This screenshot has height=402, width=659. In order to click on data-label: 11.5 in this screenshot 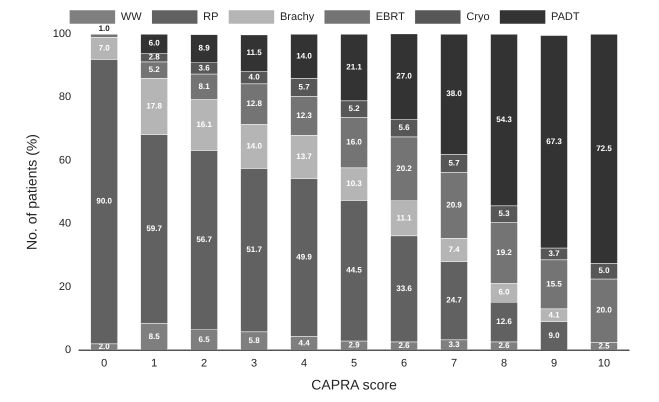, I will do `click(254, 53)`.